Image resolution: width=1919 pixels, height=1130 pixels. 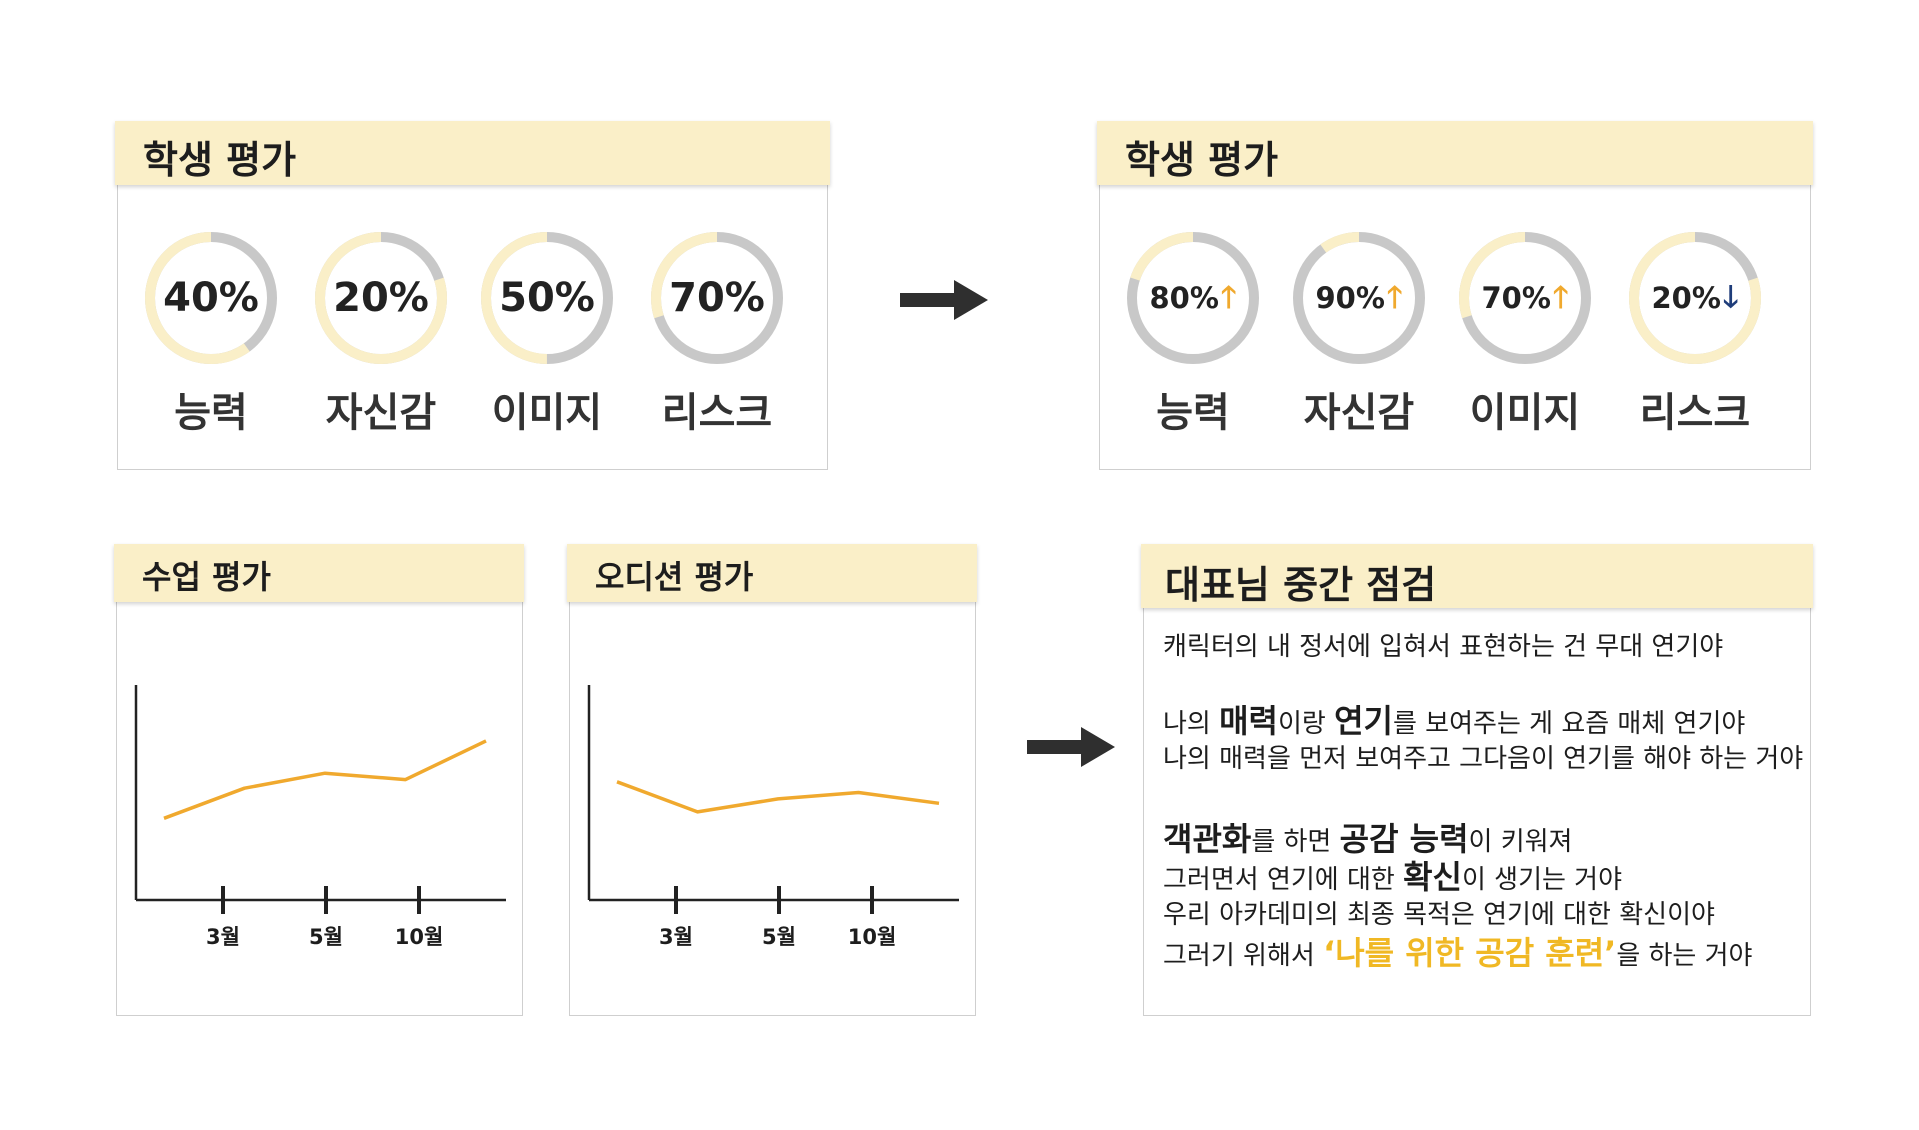 I want to click on student-eval-before-title: 학생 평가, so click(x=472, y=153).